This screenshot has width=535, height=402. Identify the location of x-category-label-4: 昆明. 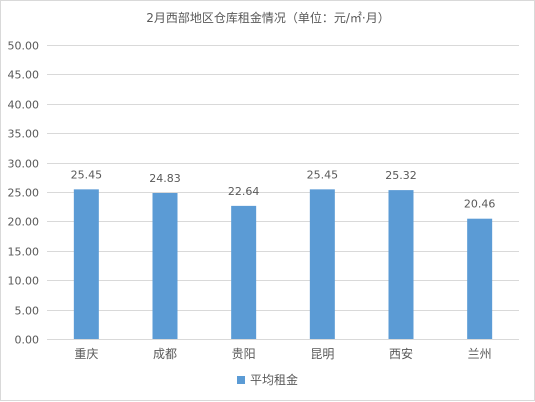
(322, 354).